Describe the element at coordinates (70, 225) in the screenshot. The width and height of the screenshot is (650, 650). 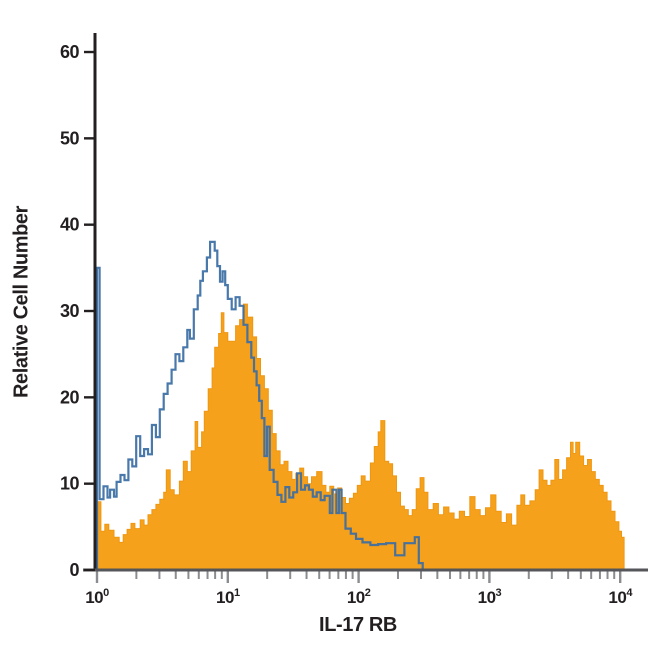
I see `y-tick-label: 40` at that location.